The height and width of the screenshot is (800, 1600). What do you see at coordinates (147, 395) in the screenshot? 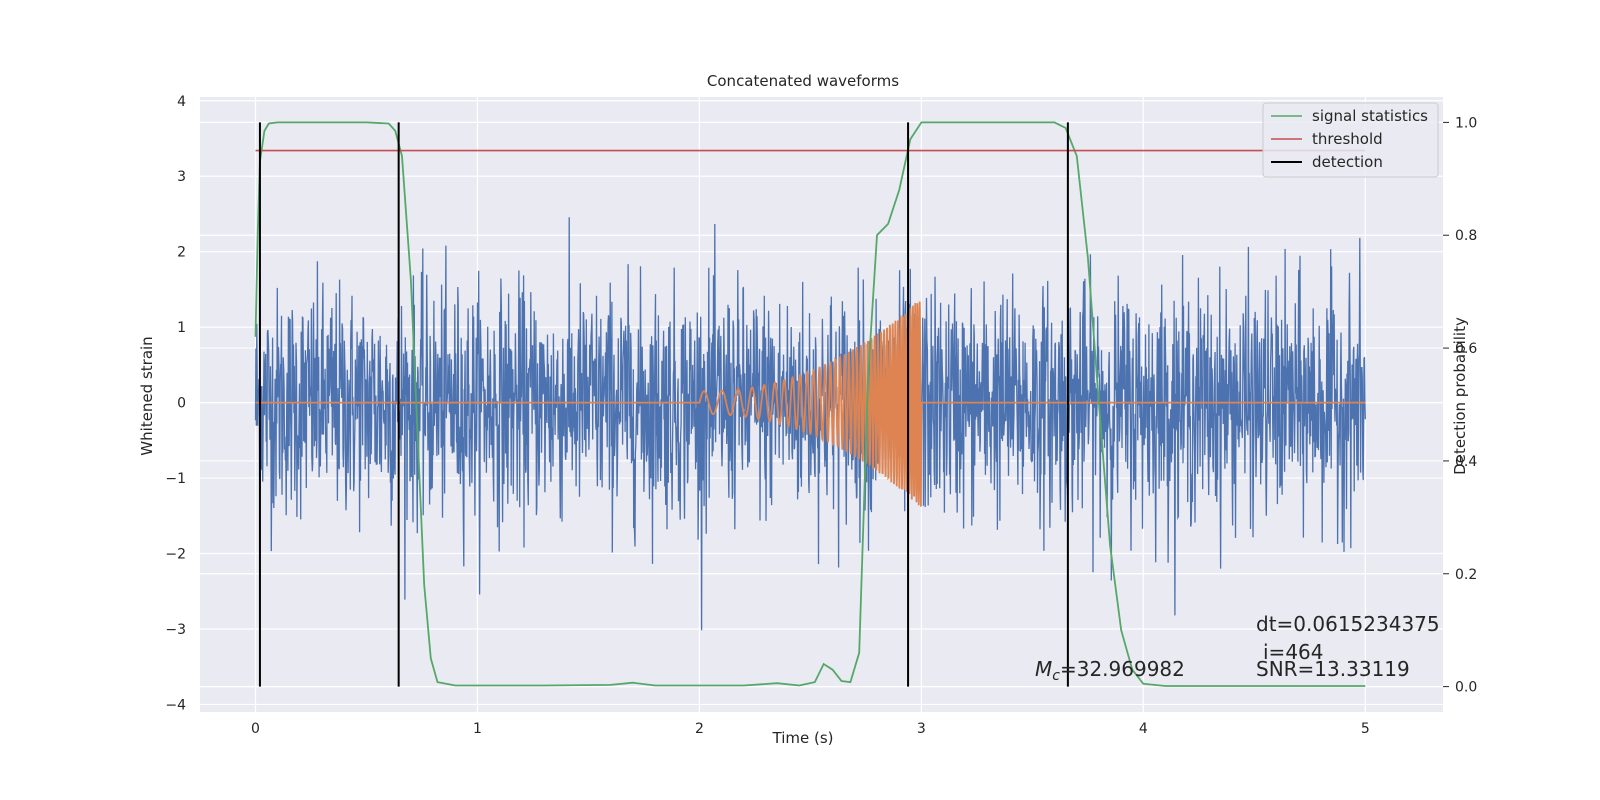
I see `y-axis-label: Whitened strain` at bounding box center [147, 395].